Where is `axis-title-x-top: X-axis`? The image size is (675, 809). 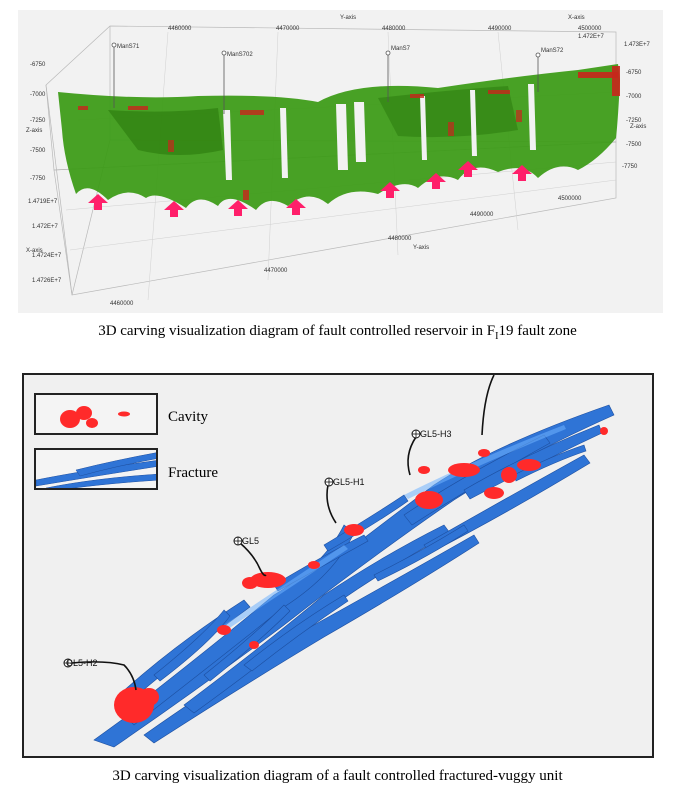
axis-title-x-top: X-axis is located at coordinates (576, 18).